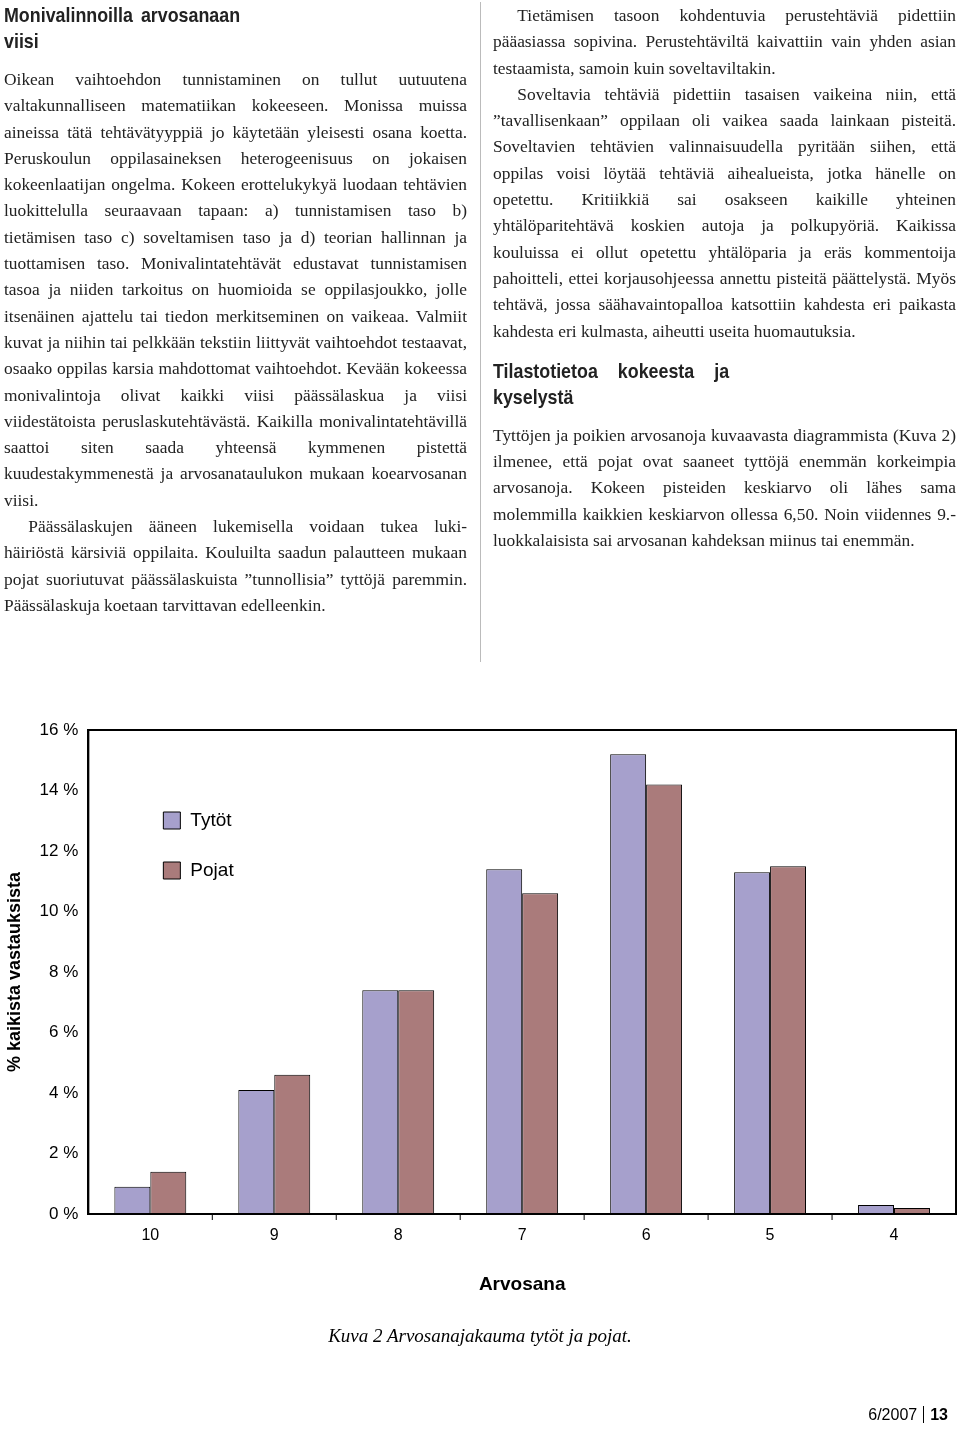 This screenshot has width=960, height=1432. I want to click on y-tick-label: 0 %, so click(64, 1213).